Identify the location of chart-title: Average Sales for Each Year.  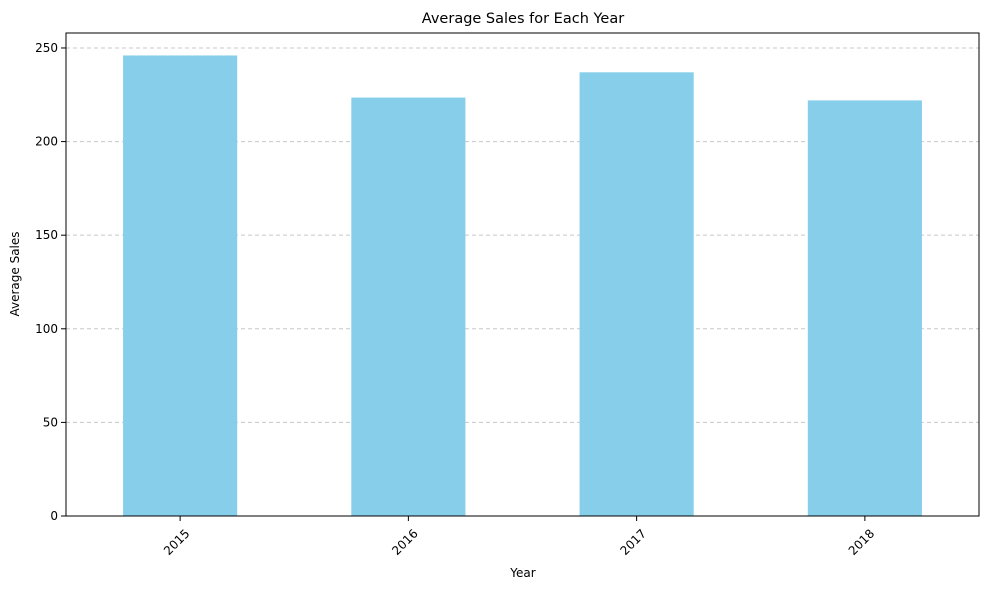
(523, 19).